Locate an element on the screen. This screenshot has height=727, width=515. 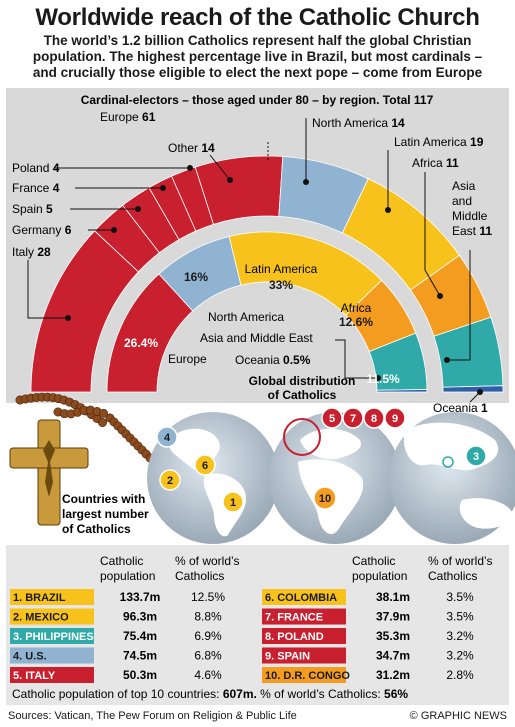
svg-text: 1 is located at coordinates (233, 503).